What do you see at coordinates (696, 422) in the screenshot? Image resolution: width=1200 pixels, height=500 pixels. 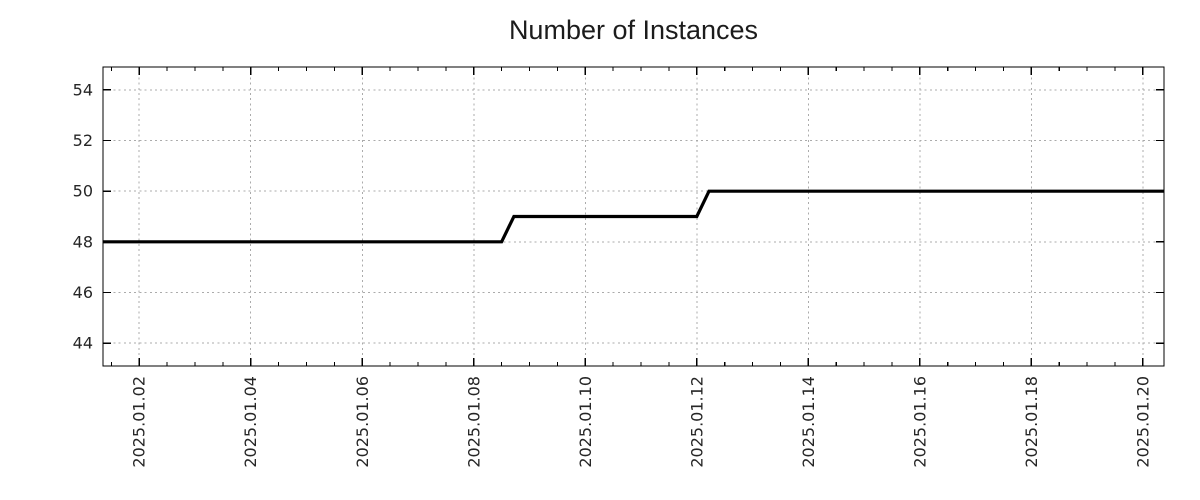 I see `x-tick-label: 2025.01.12` at bounding box center [696, 422].